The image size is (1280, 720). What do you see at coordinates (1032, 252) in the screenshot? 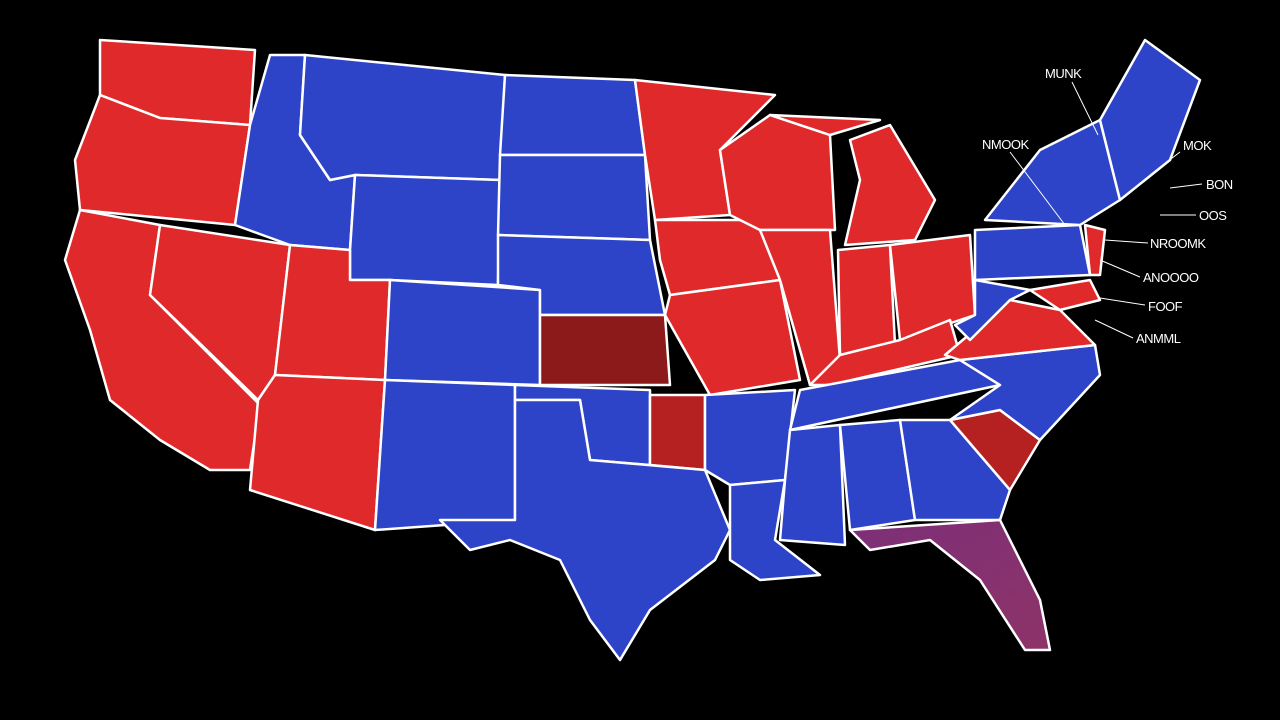
I see `pennsylvania` at bounding box center [1032, 252].